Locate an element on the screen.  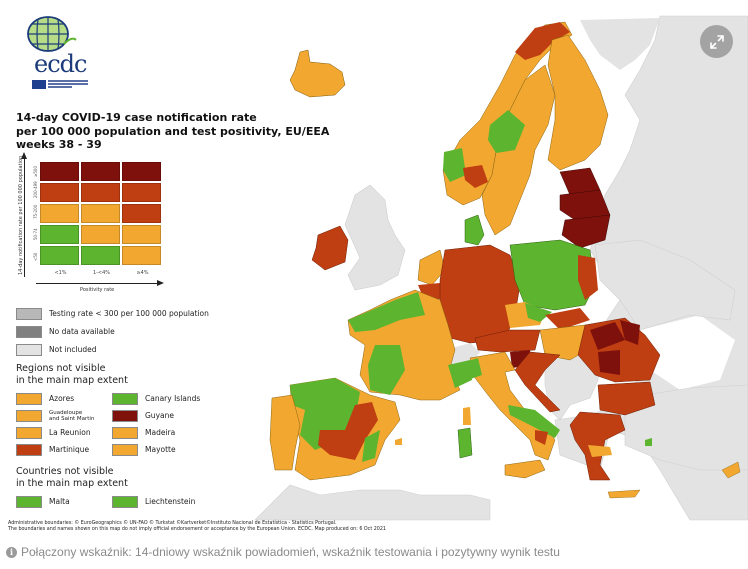
legend-item-not-included: Not included is located at coordinates (136, 350).